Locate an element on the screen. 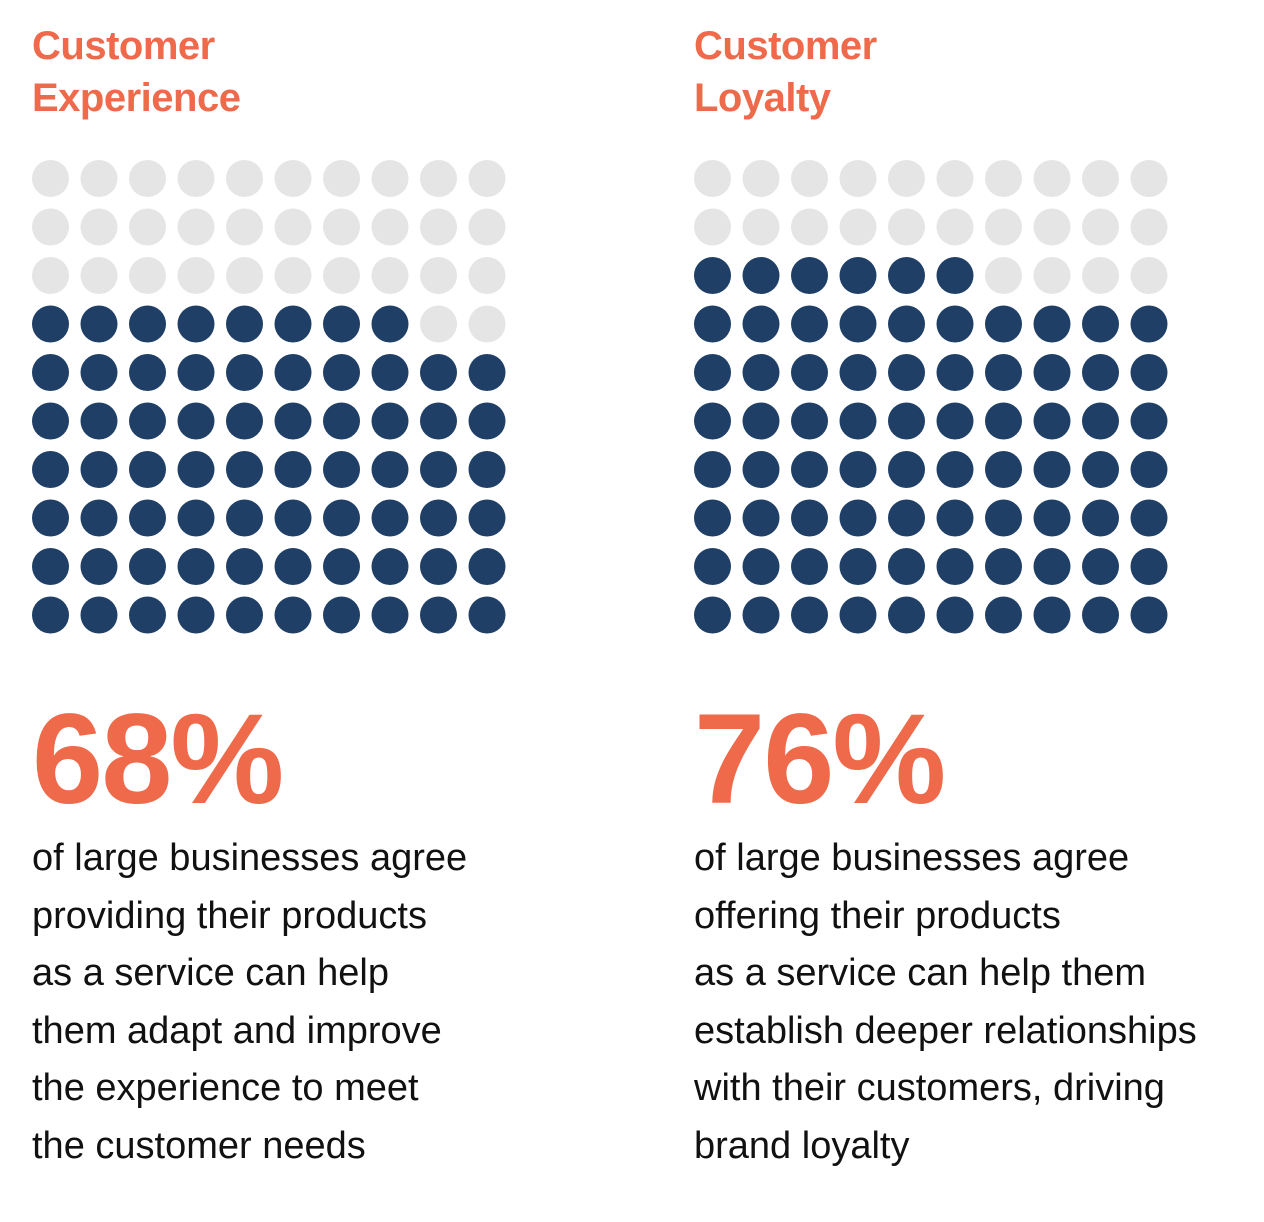 The height and width of the screenshot is (1222, 1264). panel-title: Customer Experience is located at coordinates (292, 72).